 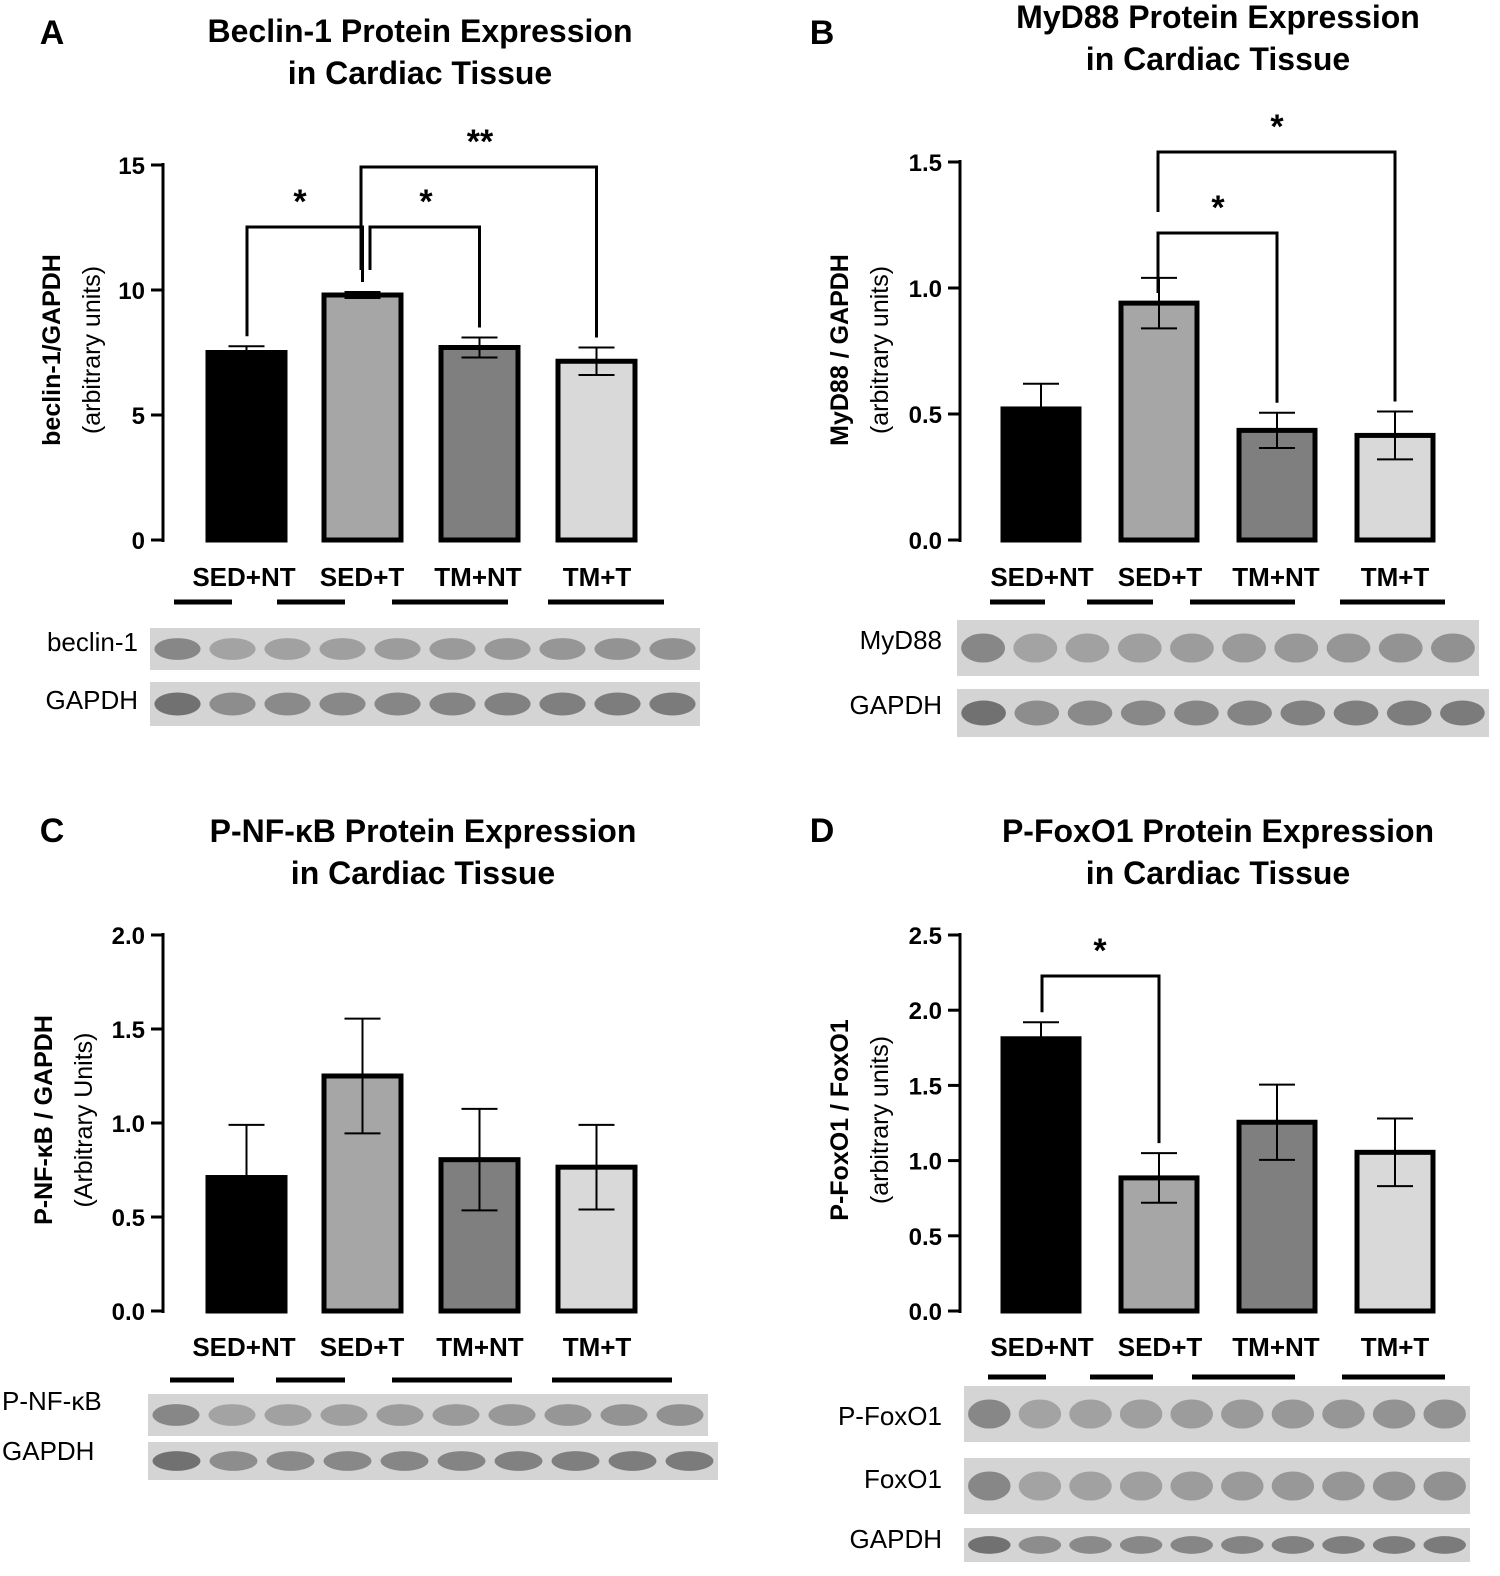 What do you see at coordinates (479, 1235) in the screenshot?
I see `bar-tm-nt` at bounding box center [479, 1235].